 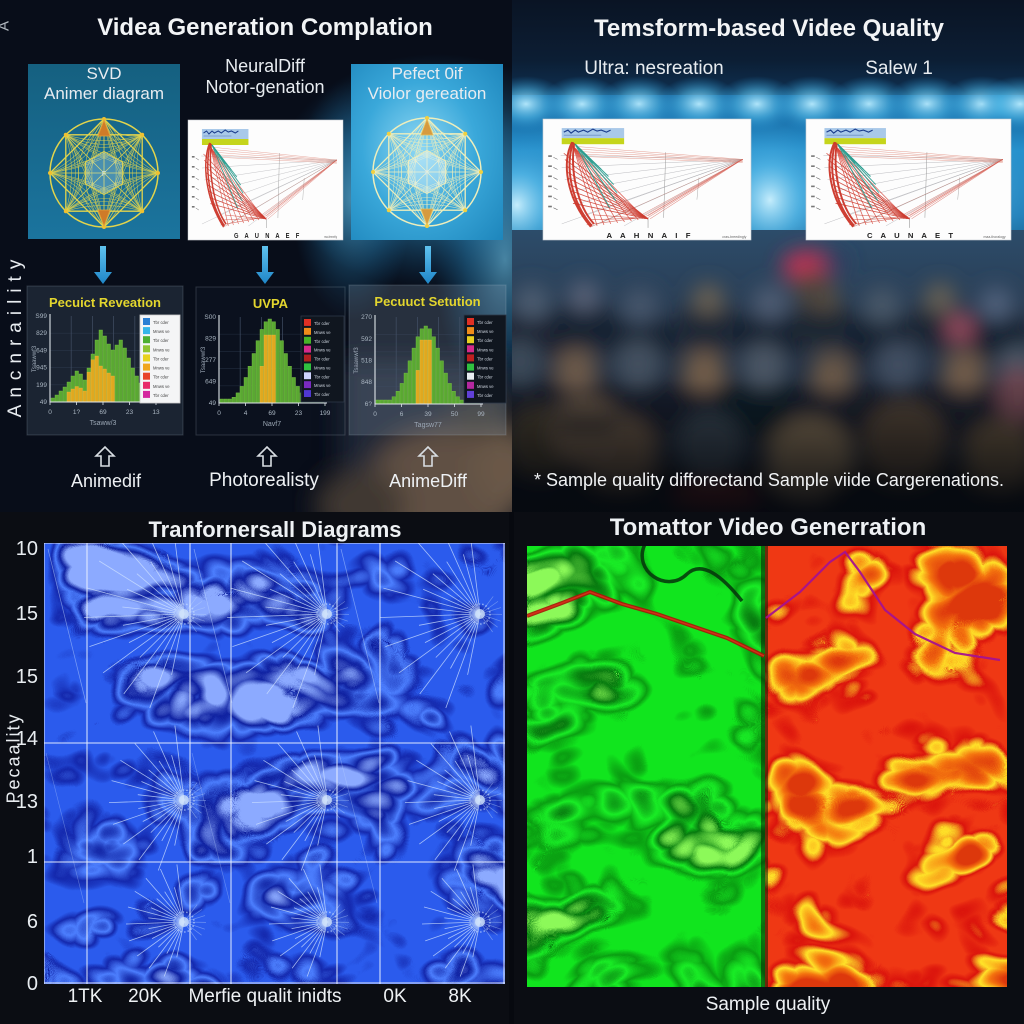 What do you see at coordinates (366, 361) in the screenshot?
I see `svg-text: 518` at bounding box center [366, 361].